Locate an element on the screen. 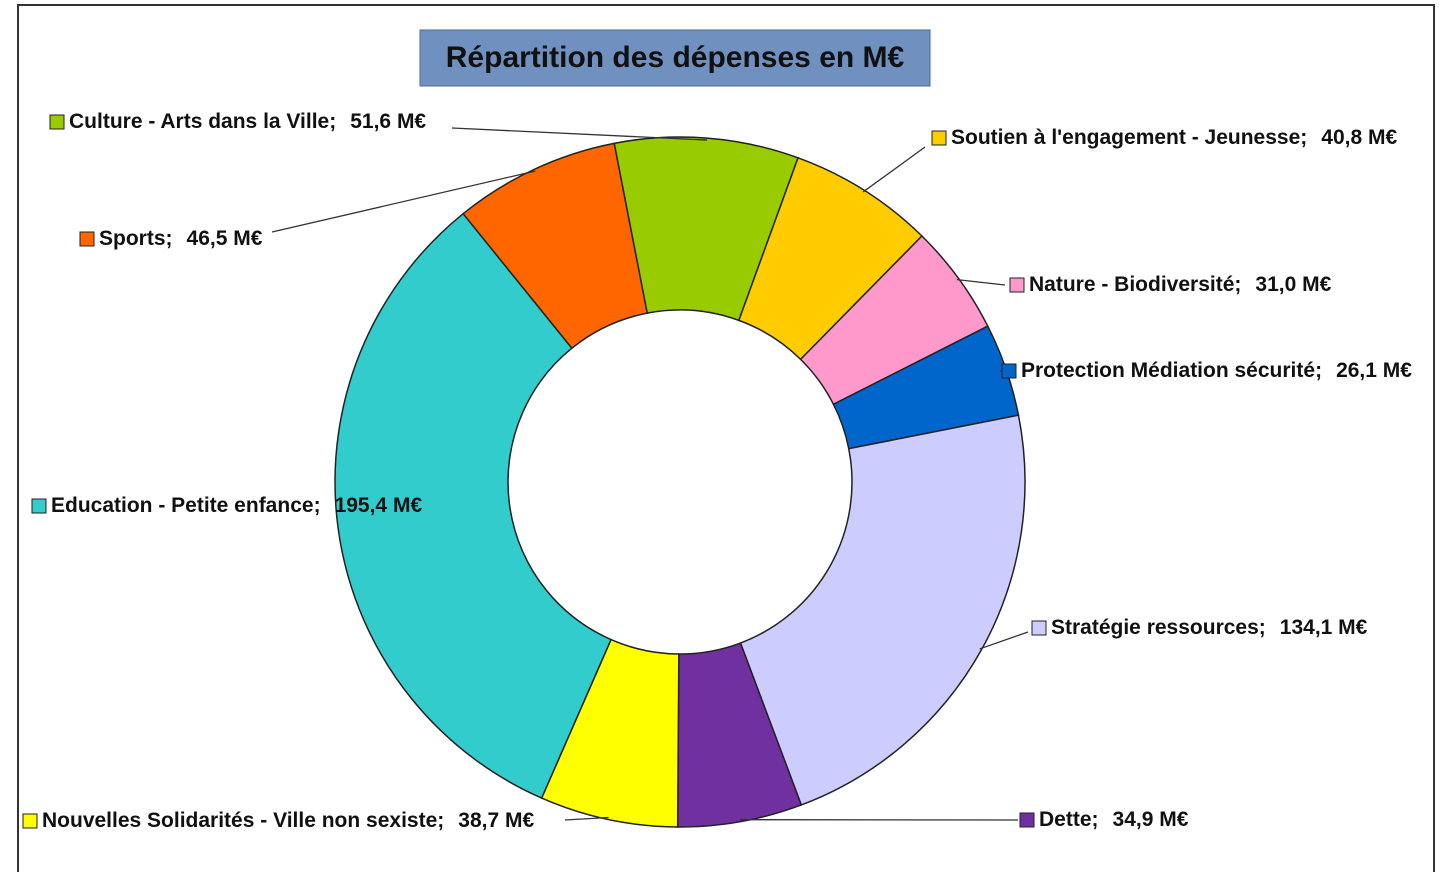  value-label: 38,7 M€ is located at coordinates (496, 820).